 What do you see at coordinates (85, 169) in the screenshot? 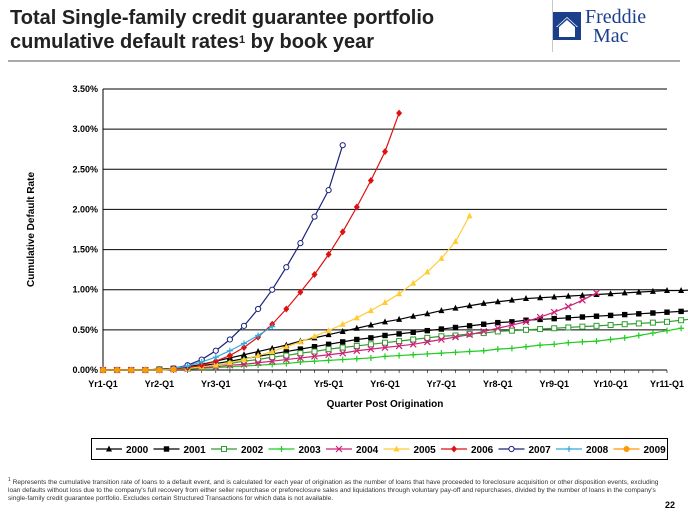
I see `y-tick-label: 2.50%` at bounding box center [85, 169].